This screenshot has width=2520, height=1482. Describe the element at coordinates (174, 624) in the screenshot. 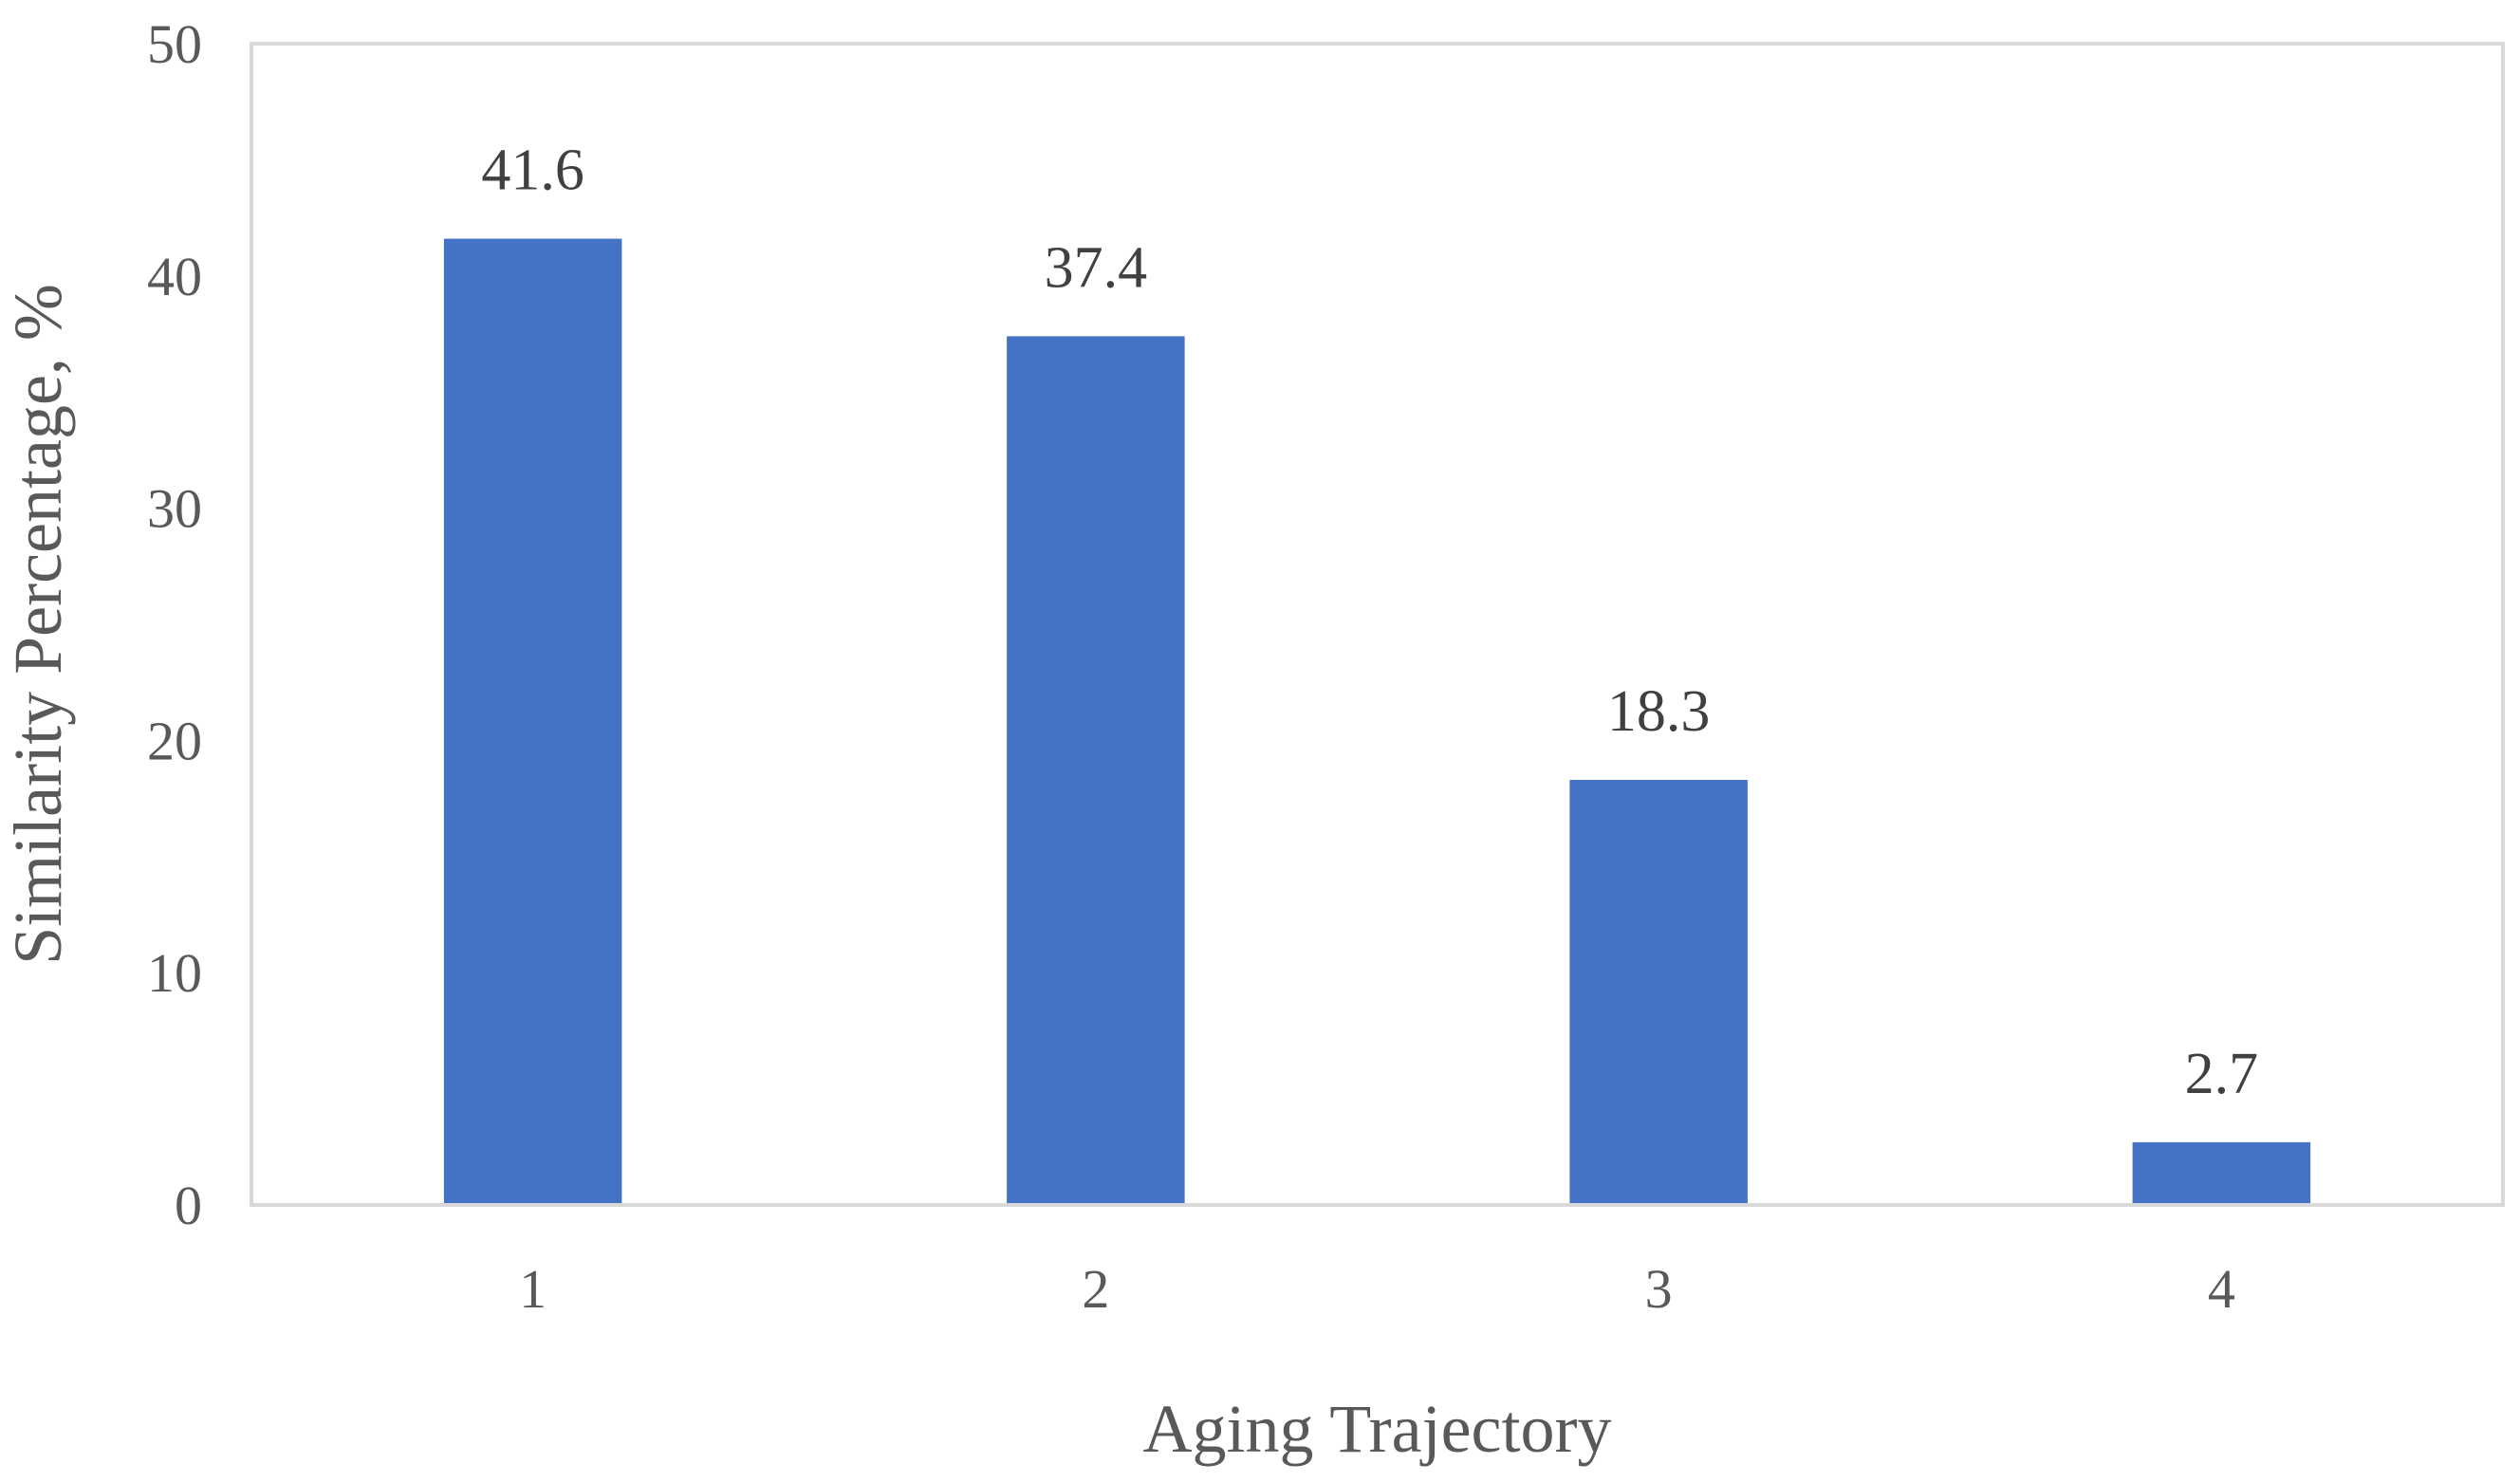

I see `y-axis-ticks: 0 10 20 30 40 50` at that location.